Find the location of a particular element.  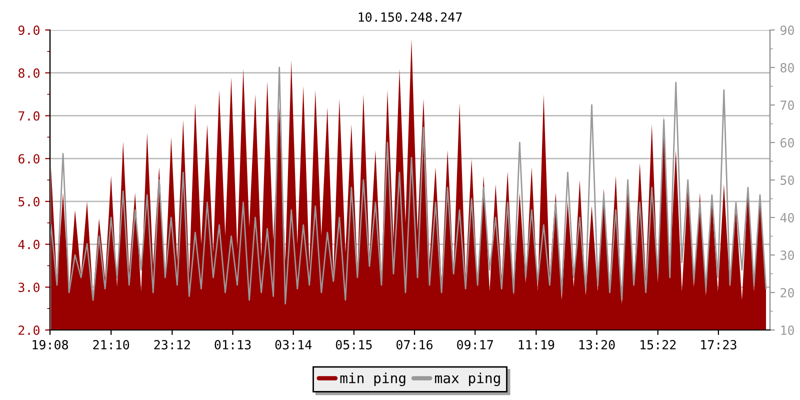

y-tick-label: 6.0 is located at coordinates (29, 159).